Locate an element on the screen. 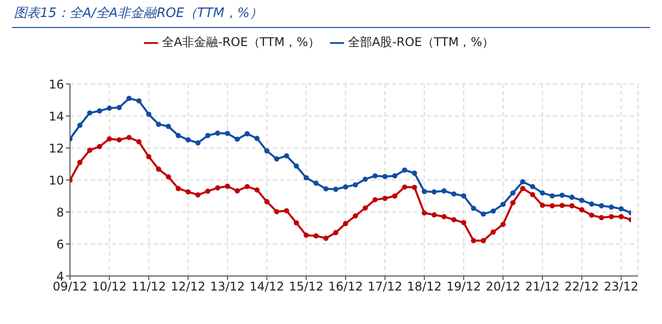  x-tick-label: 21/12 is located at coordinates (542, 287).